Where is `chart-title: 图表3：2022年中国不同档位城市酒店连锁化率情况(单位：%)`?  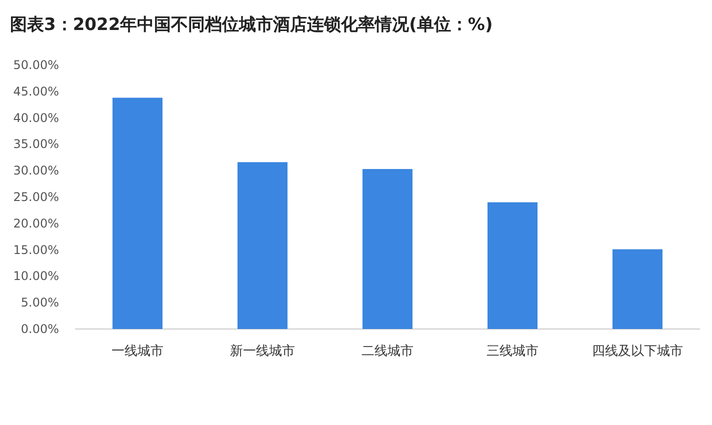 chart-title: 图表3：2022年中国不同档位城市酒店连锁化率情况(单位：%) is located at coordinates (251, 25).